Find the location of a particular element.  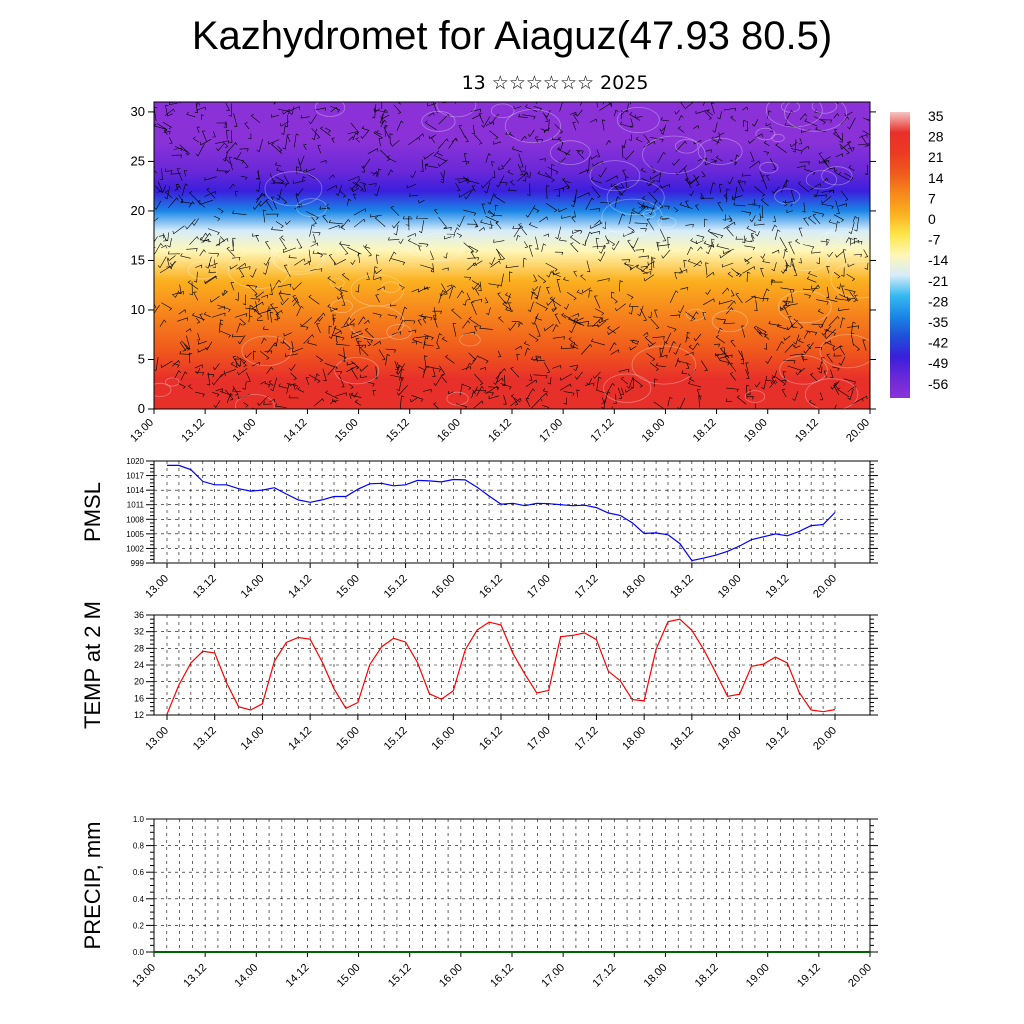

y-tick-label: 25 is located at coordinates (138, 160).